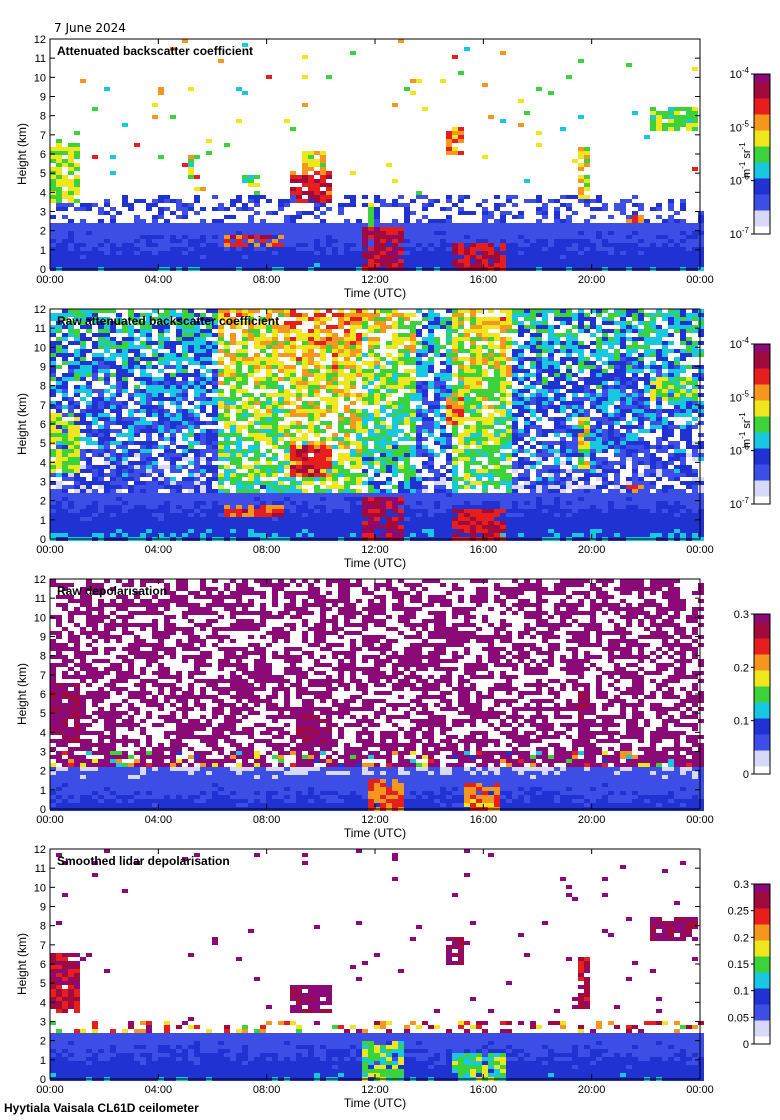 The width and height of the screenshot is (780, 1120). What do you see at coordinates (168, 321) in the screenshot?
I see `panel-title: Raw attenuated backscatter coefficient` at bounding box center [168, 321].